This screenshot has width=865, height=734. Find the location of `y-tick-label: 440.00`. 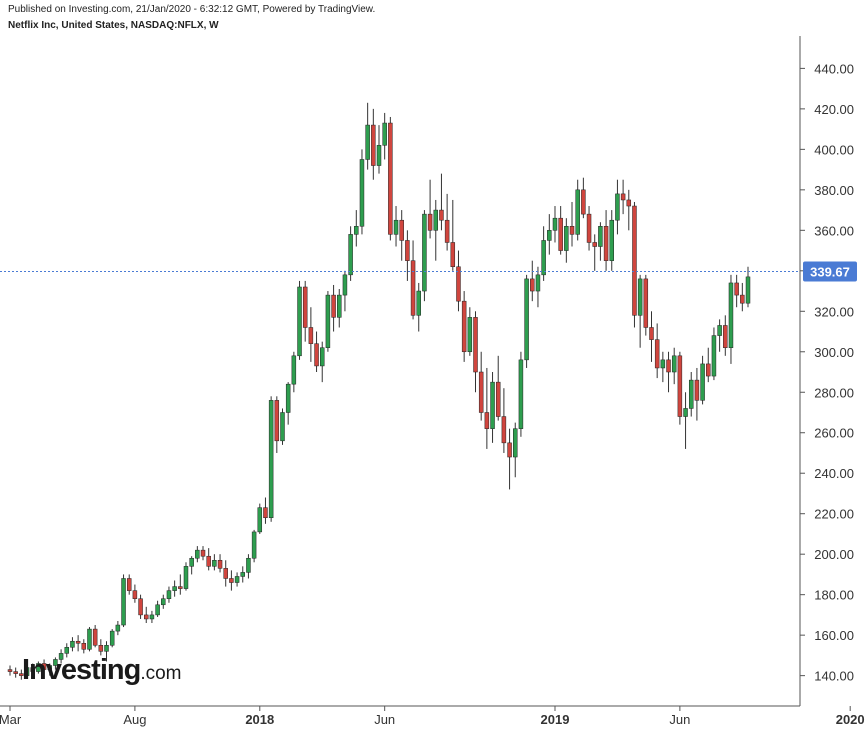

y-tick-label: 440.00 is located at coordinates (834, 68).